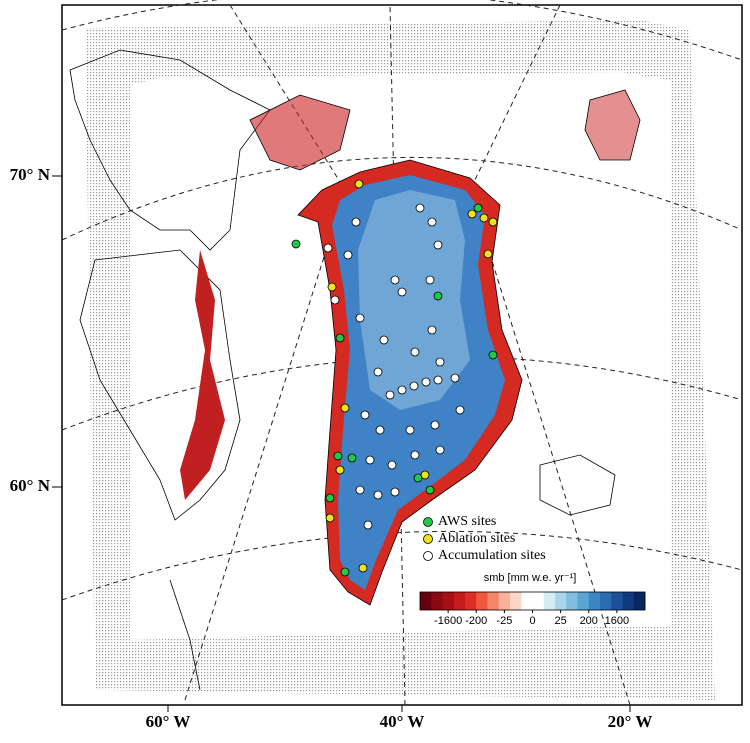 The image size is (750, 743). Describe the element at coordinates (589, 621) in the screenshot. I see `colorbar-tick-label: 200` at that location.